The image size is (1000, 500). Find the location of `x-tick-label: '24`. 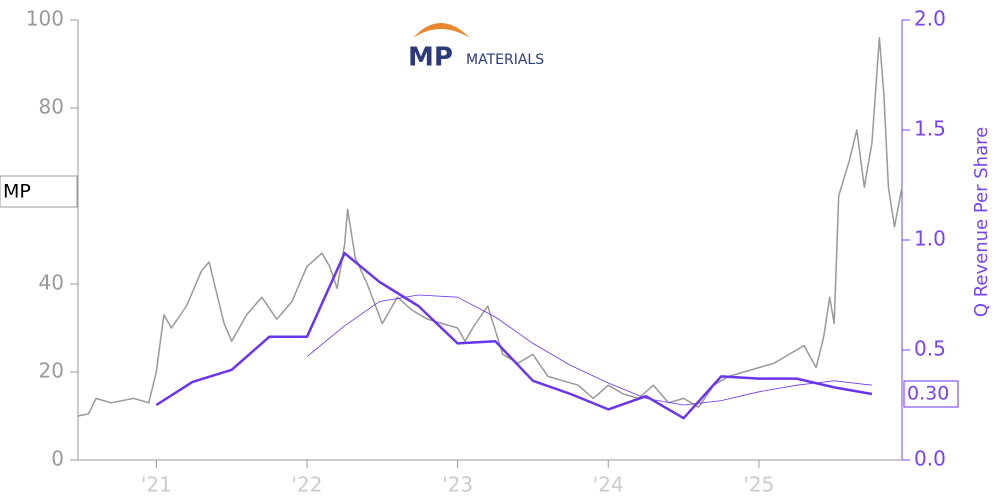

x-tick-label: '24 is located at coordinates (608, 485).